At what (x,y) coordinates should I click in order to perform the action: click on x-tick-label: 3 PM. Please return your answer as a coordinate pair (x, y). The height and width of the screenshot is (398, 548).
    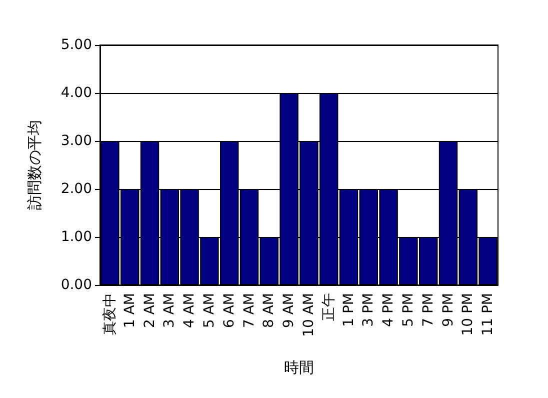
    Looking at the image, I should click on (368, 310).